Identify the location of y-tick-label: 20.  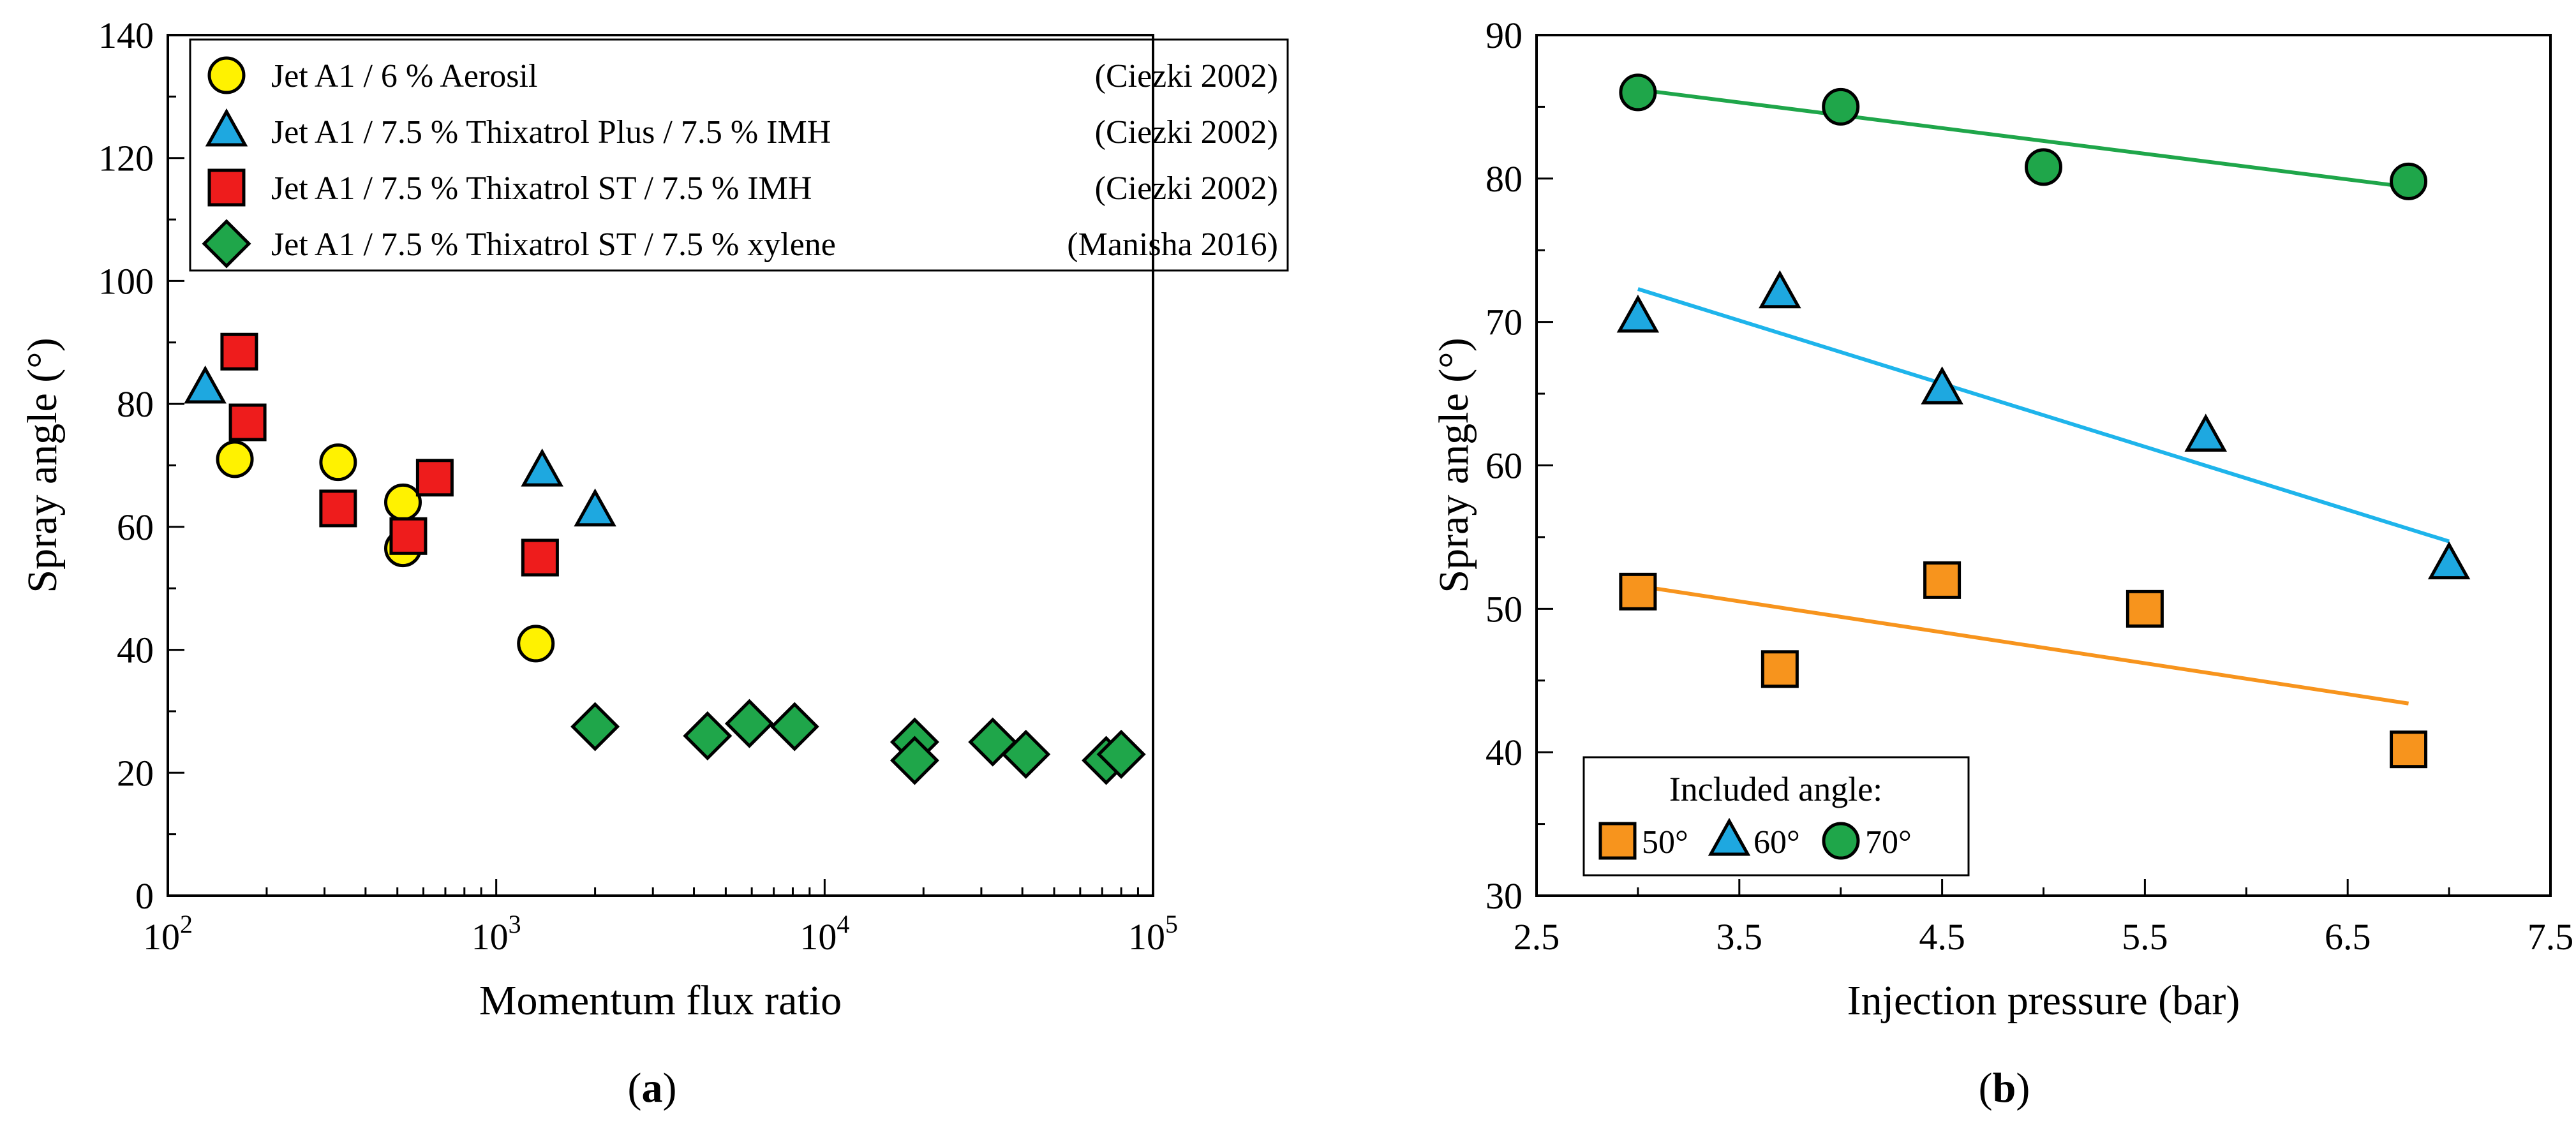
(135, 773).